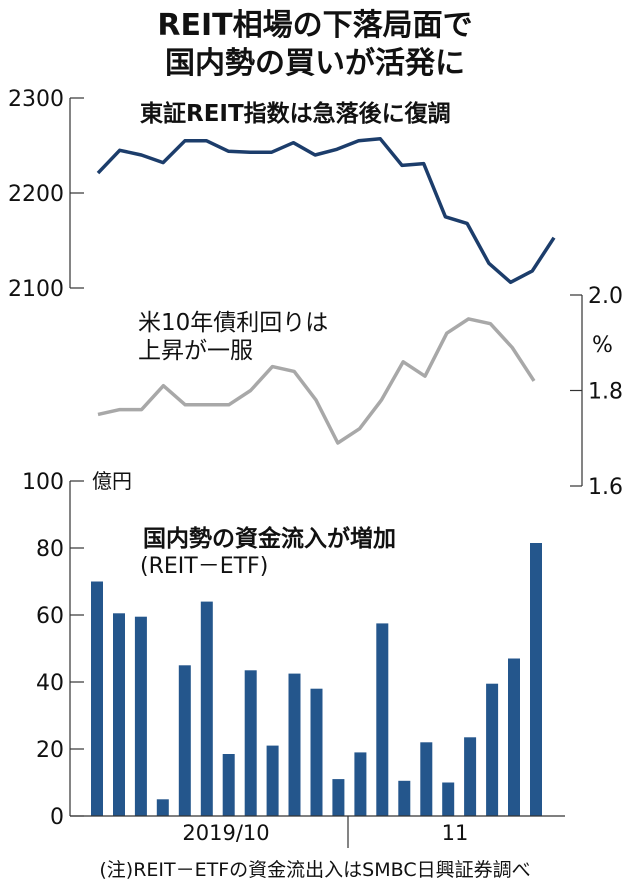  I want to click on bar-series-subtitle: (REIT－ETF), so click(204, 566).